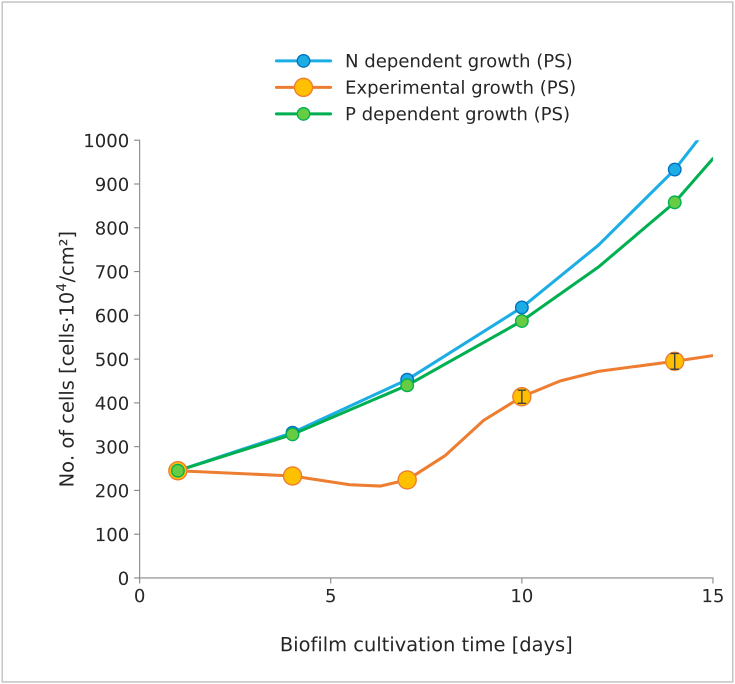  I want to click on y-tick-label: 100, so click(112, 535).